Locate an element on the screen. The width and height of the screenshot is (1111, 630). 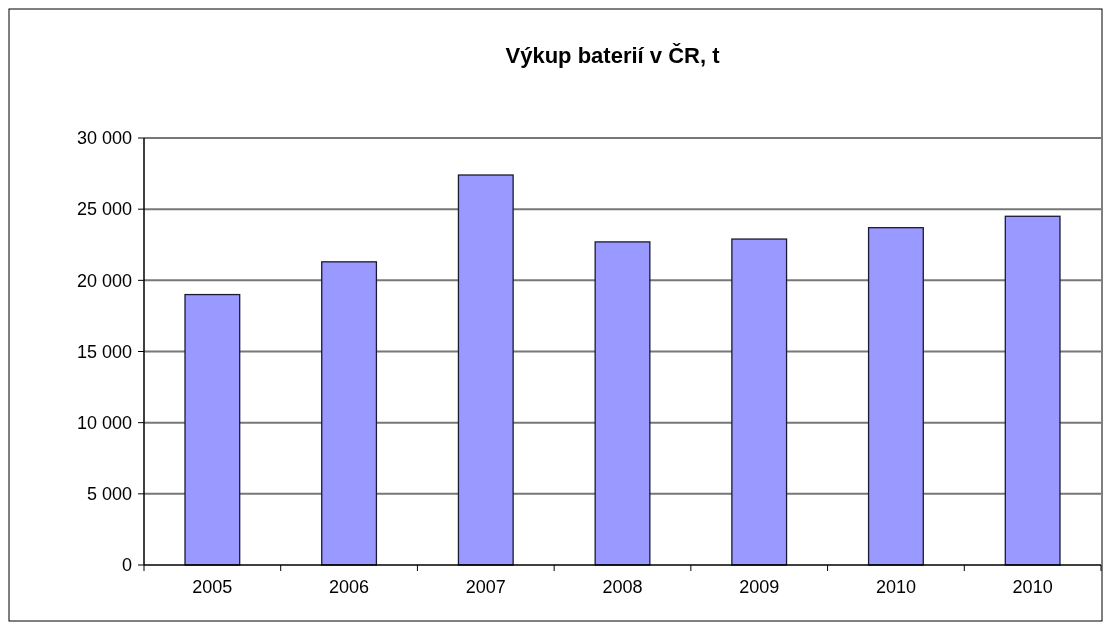
x-tick-label: 2005 is located at coordinates (212, 587).